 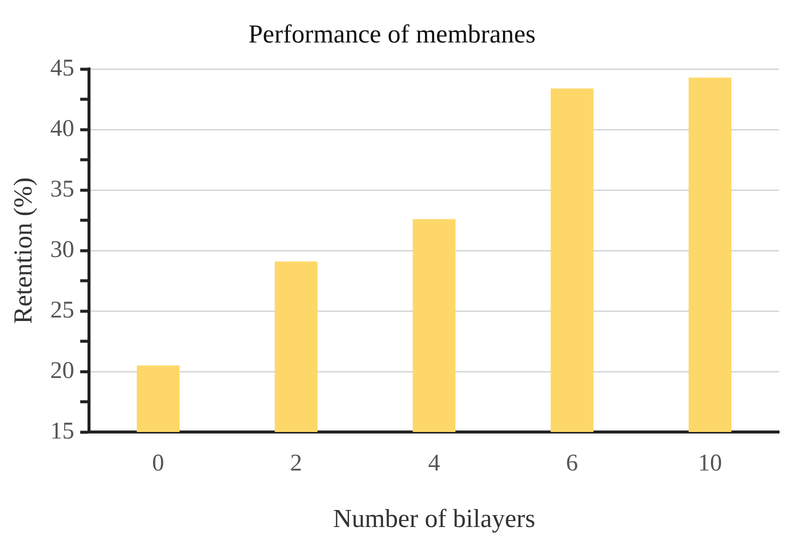 I want to click on y-axis-title: Retention (%), so click(x=23, y=250).